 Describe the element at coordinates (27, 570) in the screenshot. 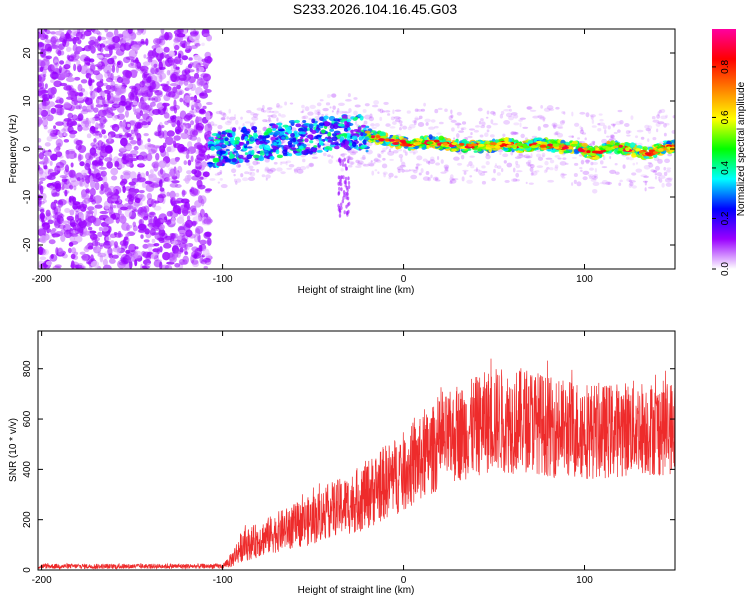

I see `snr-y-tick-label: 0` at that location.